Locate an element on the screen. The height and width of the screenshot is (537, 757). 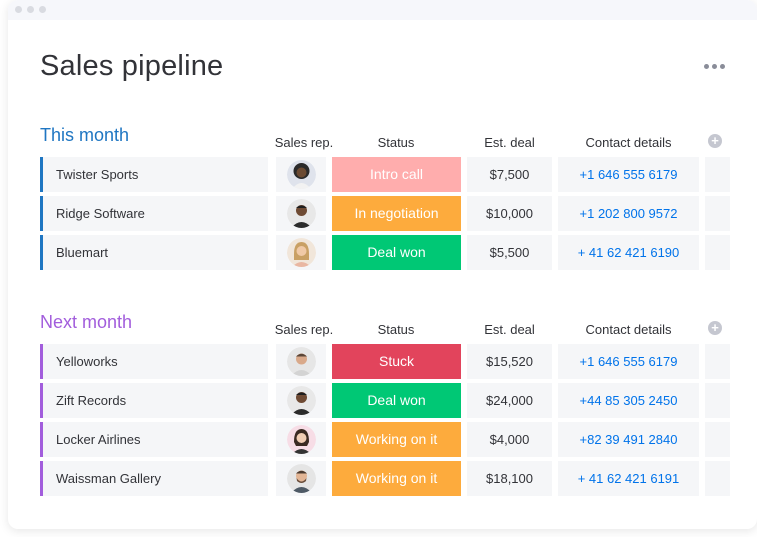
contact-phone: +1 202 800 9572 is located at coordinates (628, 213).